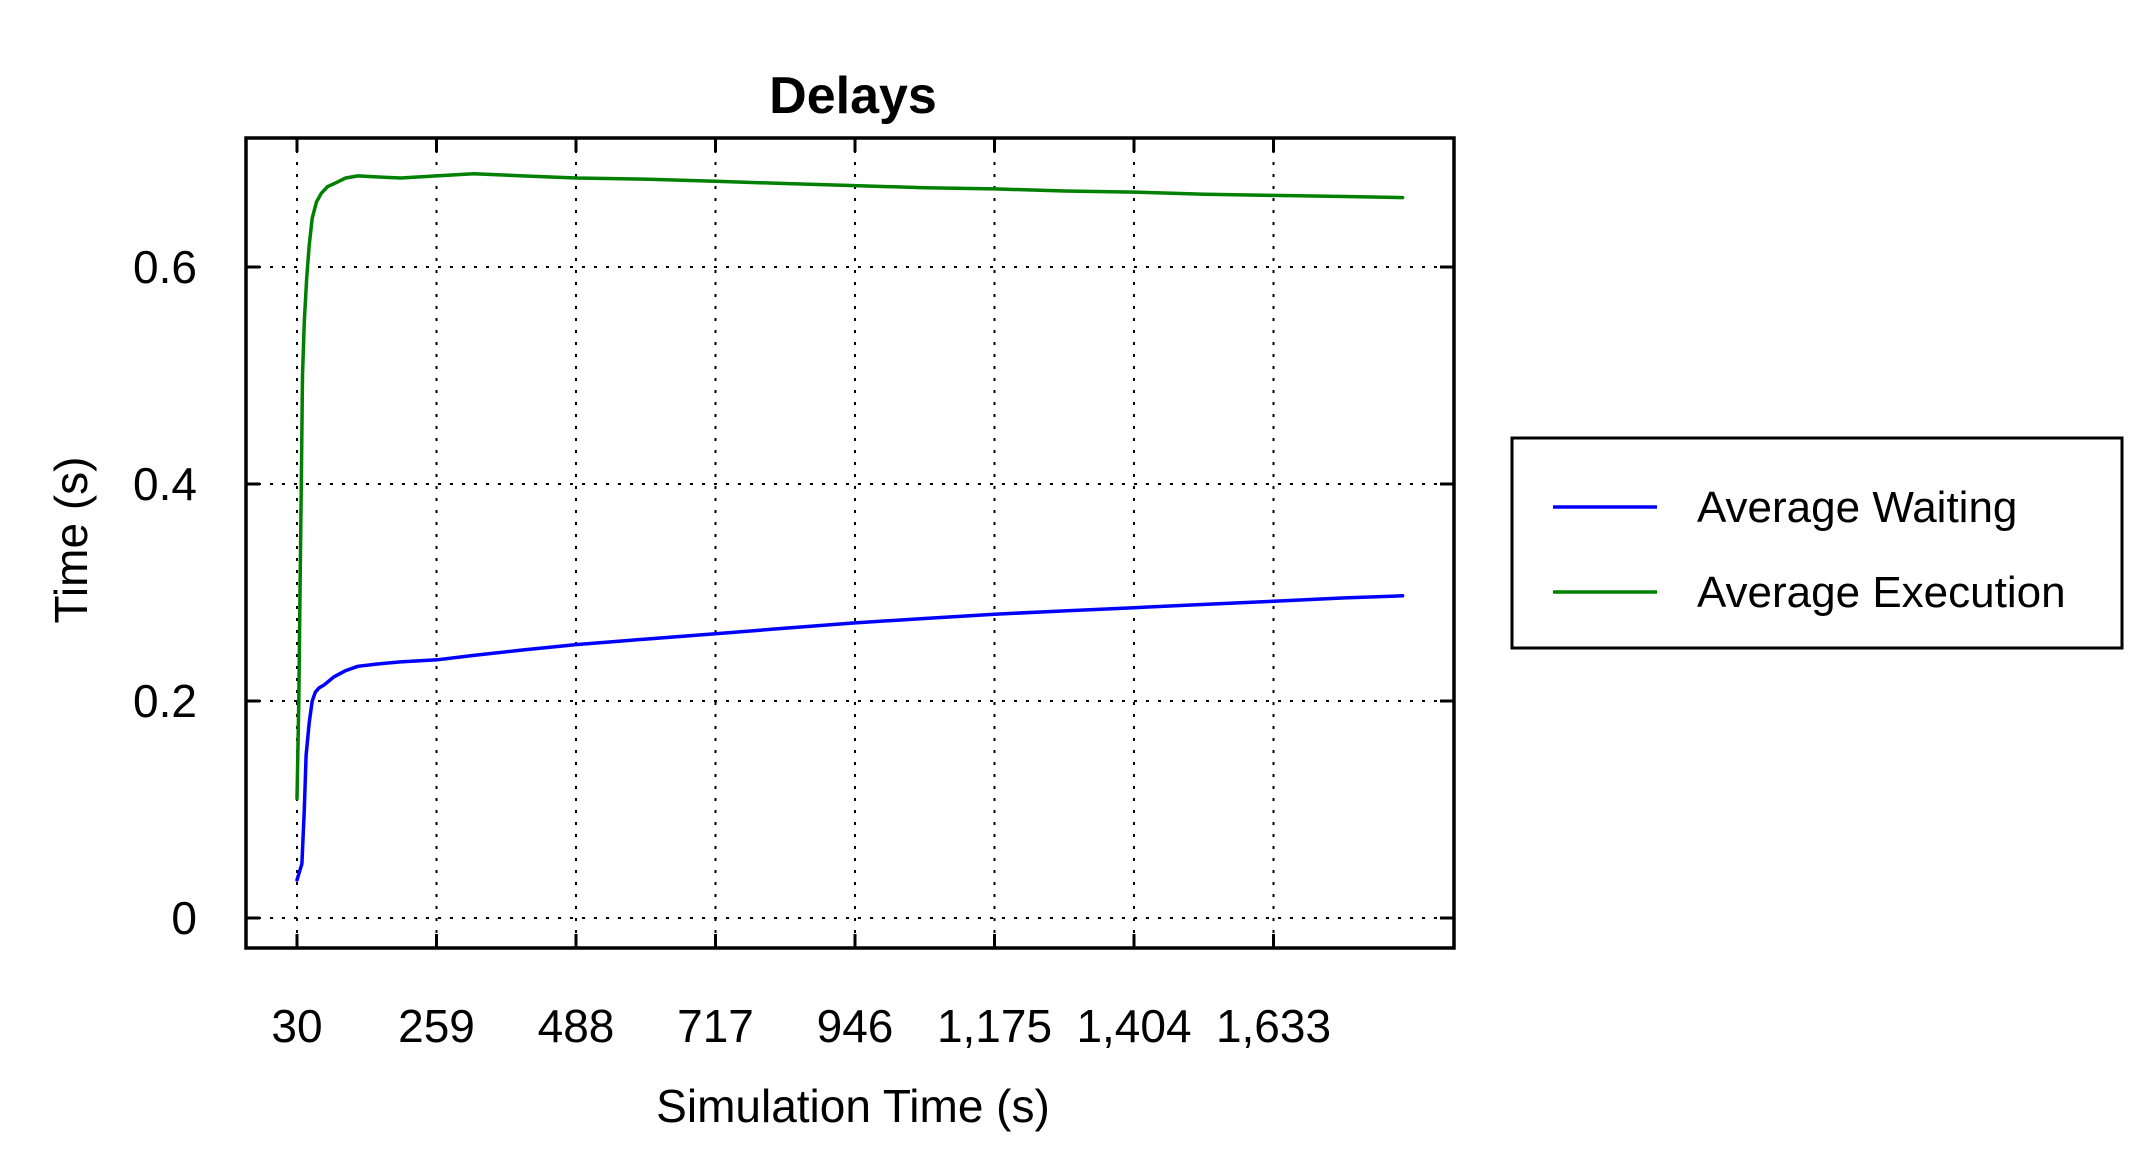 The width and height of the screenshot is (2137, 1170). What do you see at coordinates (1881, 592) in the screenshot?
I see `legend-label-average-execution: Average Execution` at bounding box center [1881, 592].